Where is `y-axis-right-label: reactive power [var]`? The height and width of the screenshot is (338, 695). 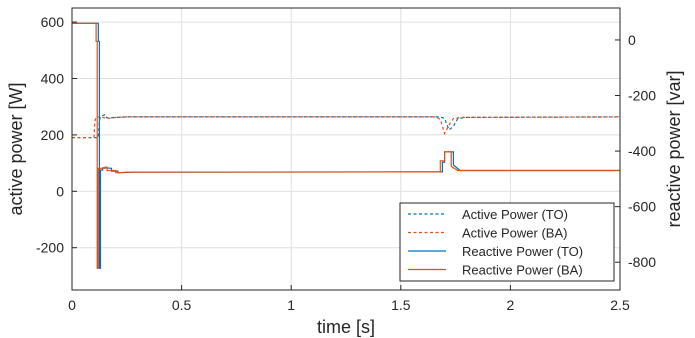 y-axis-right-label: reactive power [var] is located at coordinates (674, 148).